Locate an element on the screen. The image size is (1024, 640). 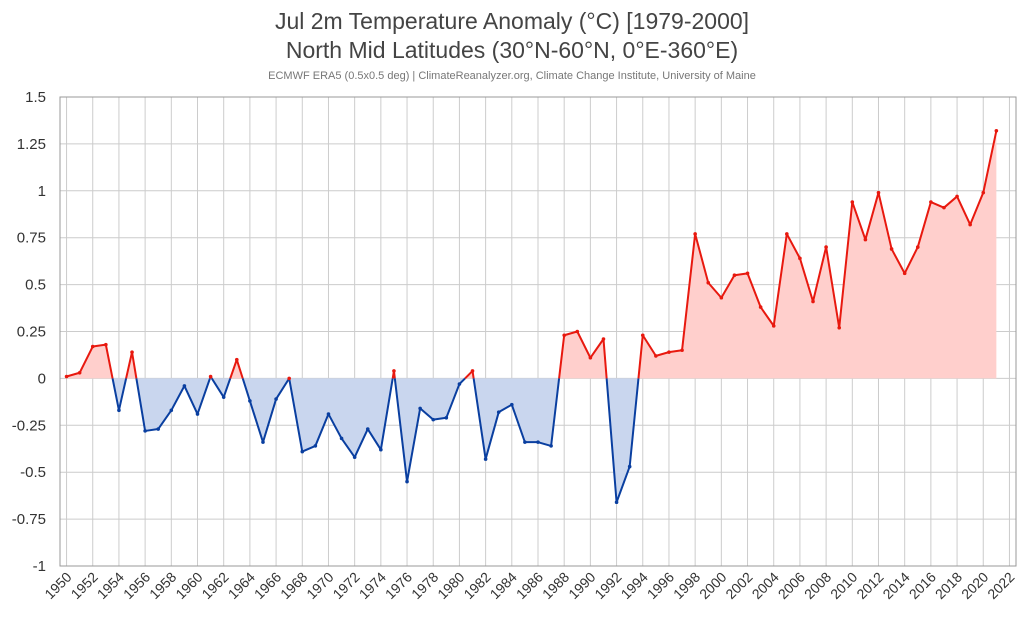
negative-line is located at coordinates (622, 441).